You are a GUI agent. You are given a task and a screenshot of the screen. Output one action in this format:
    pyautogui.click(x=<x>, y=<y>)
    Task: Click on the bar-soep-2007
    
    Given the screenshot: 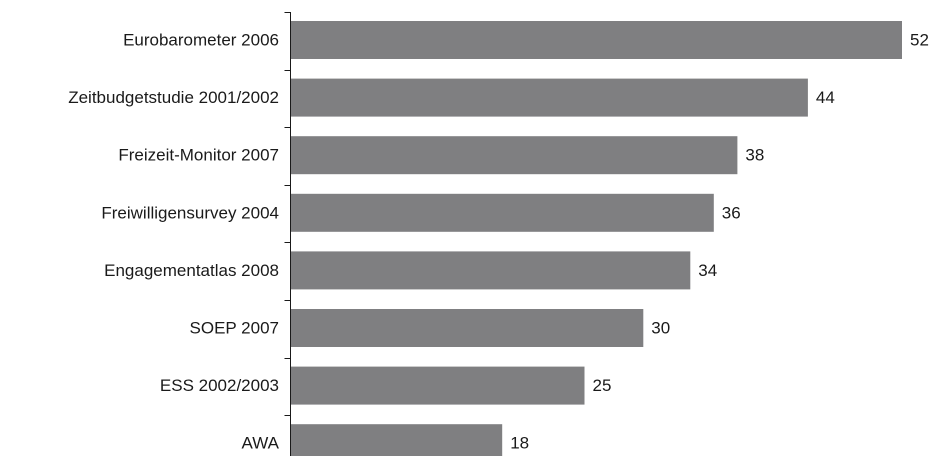 What is the action you would take?
    pyautogui.click(x=467, y=328)
    